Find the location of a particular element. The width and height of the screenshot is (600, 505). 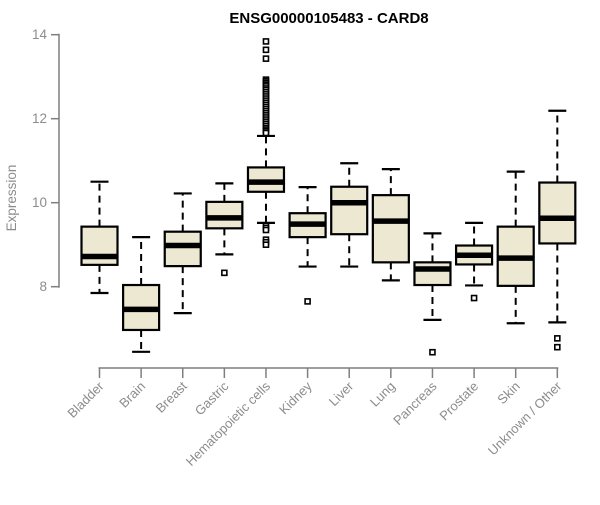

box-group-lung is located at coordinates (390, 225).